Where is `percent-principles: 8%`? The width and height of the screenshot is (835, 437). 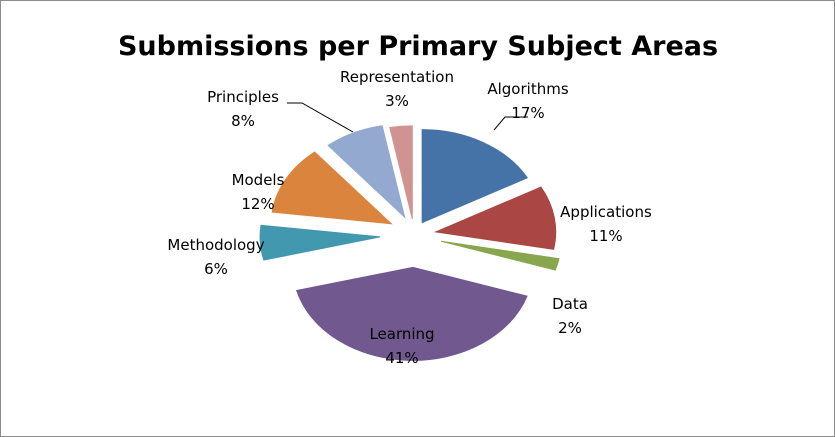
percent-principles: 8% is located at coordinates (243, 121).